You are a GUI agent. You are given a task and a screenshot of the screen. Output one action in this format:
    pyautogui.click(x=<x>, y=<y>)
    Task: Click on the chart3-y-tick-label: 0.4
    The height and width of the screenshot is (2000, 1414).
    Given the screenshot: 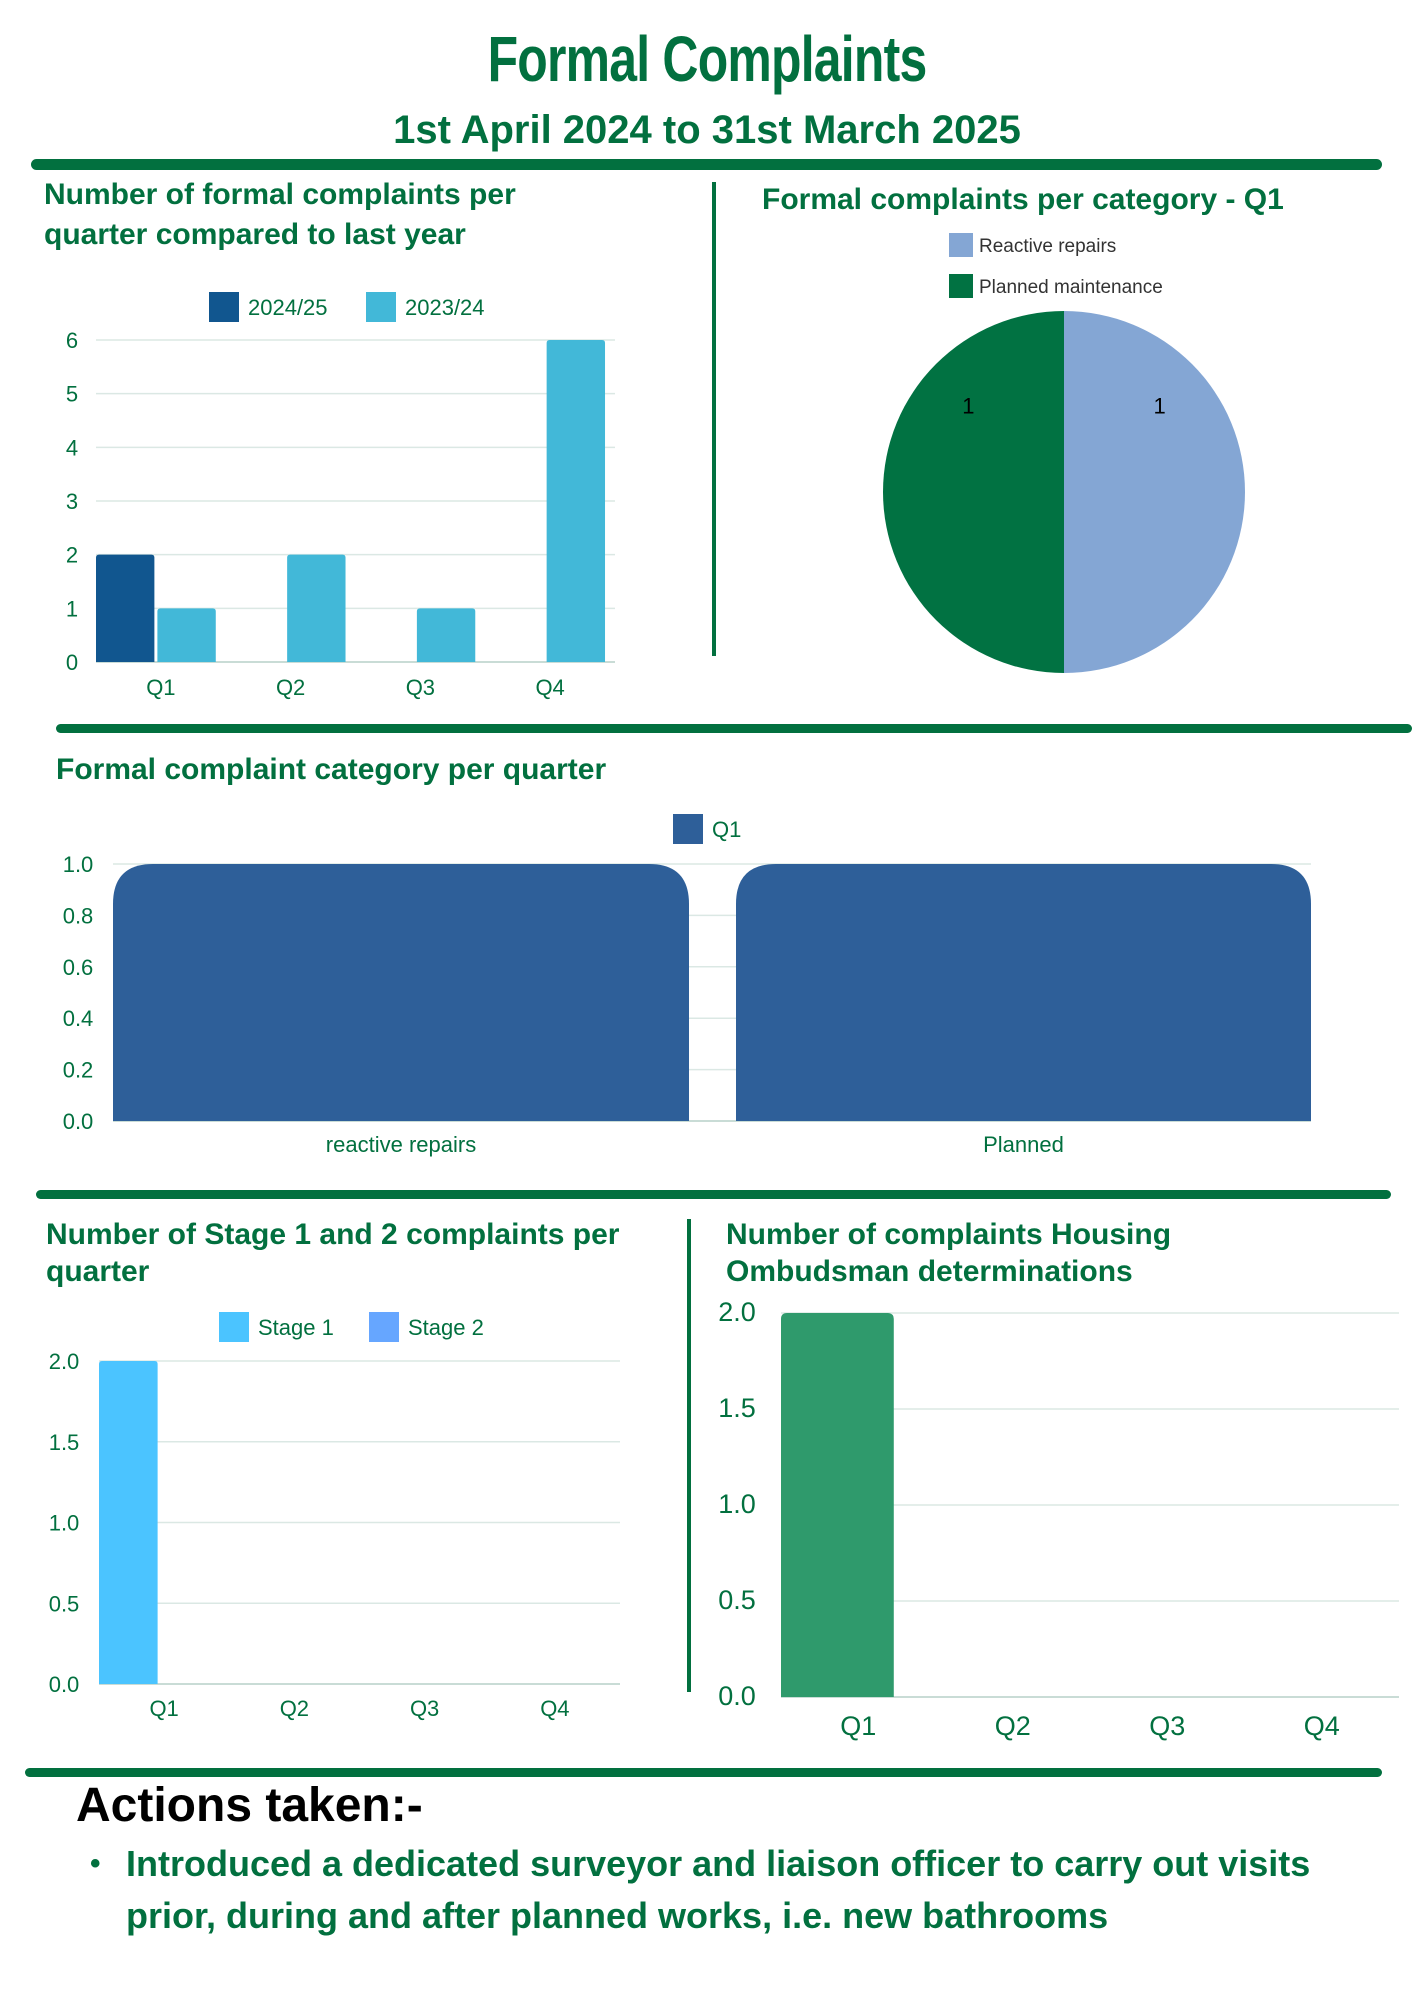 What is the action you would take?
    pyautogui.click(x=78, y=1018)
    